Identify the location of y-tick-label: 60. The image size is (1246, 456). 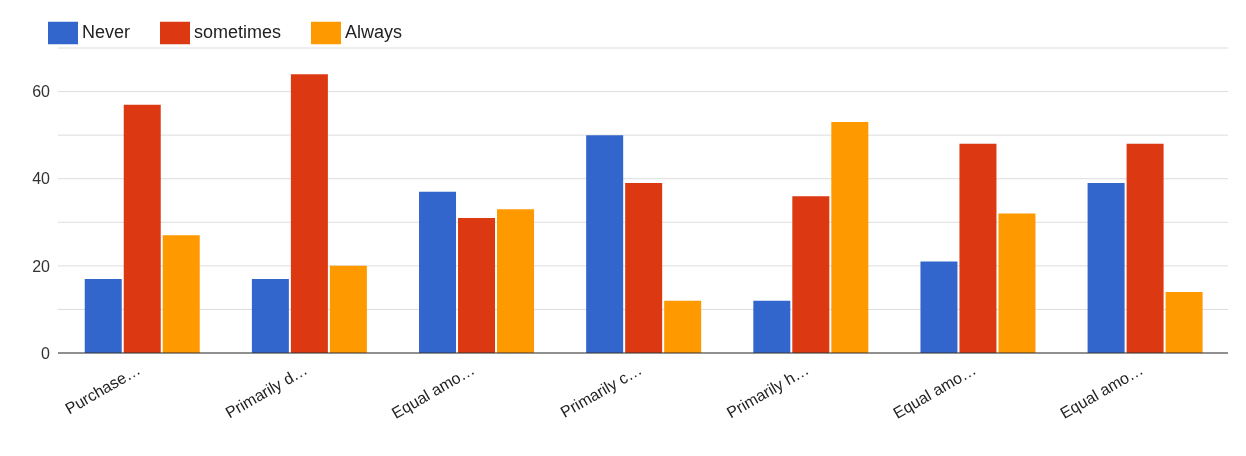
(41, 92).